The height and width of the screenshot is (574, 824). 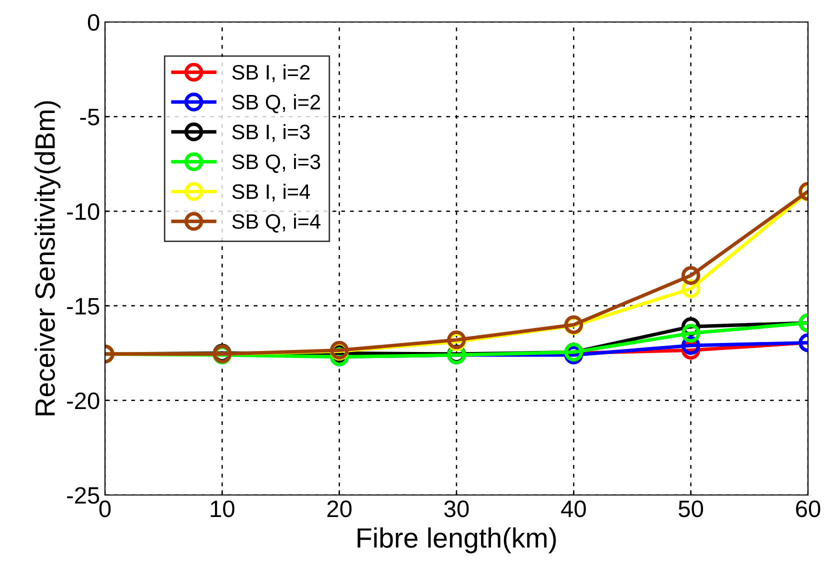 What do you see at coordinates (47, 258) in the screenshot?
I see `y-axis-title: Receiver Sensitivity(dBm)` at bounding box center [47, 258].